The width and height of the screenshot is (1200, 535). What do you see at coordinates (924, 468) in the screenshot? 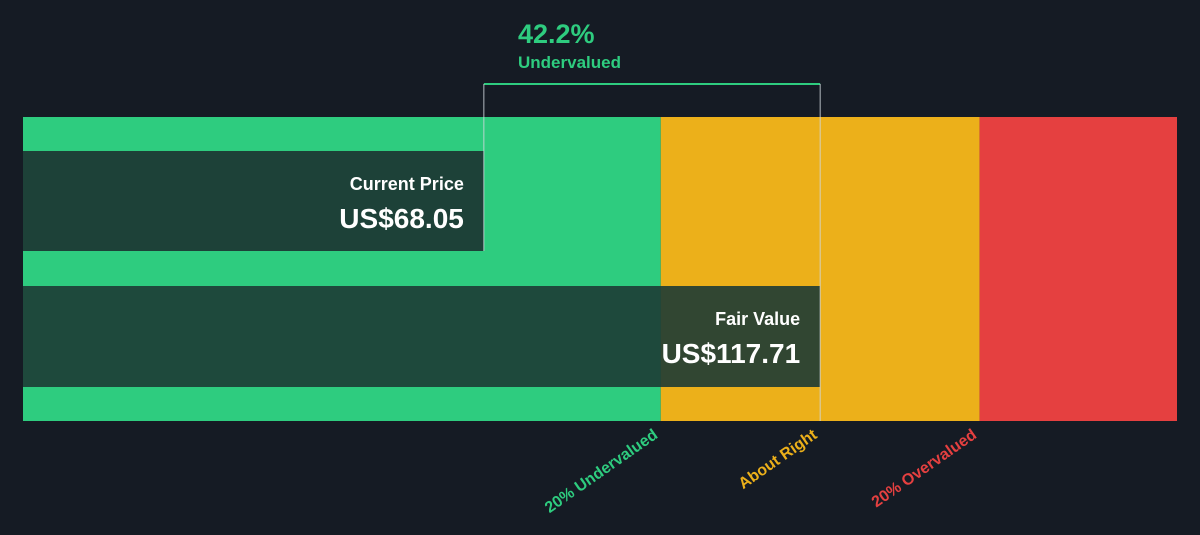
I see `zone-label-overvalued: 20% Overvalued` at bounding box center [924, 468].